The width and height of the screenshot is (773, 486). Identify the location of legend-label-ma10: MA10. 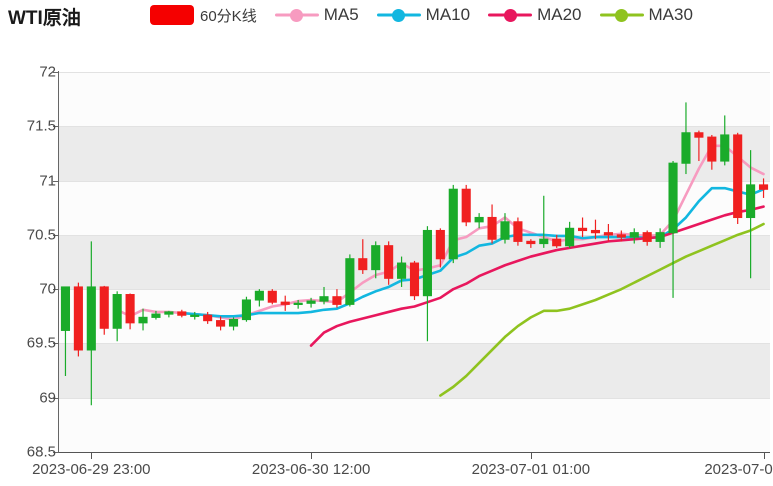
(448, 14).